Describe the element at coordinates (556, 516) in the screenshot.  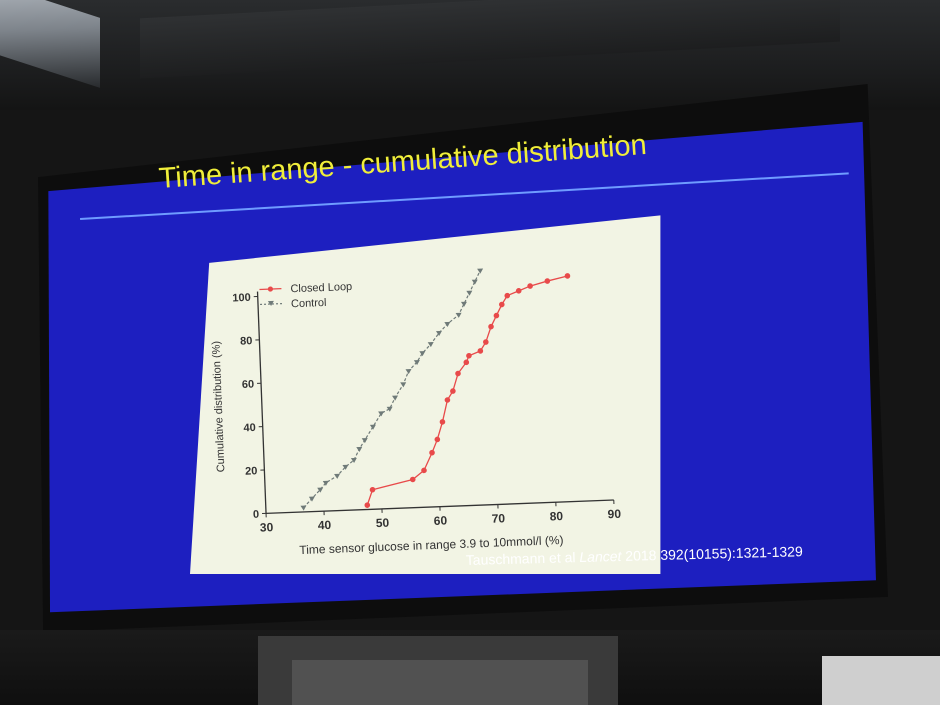
I see `x-tick-label: 80` at that location.